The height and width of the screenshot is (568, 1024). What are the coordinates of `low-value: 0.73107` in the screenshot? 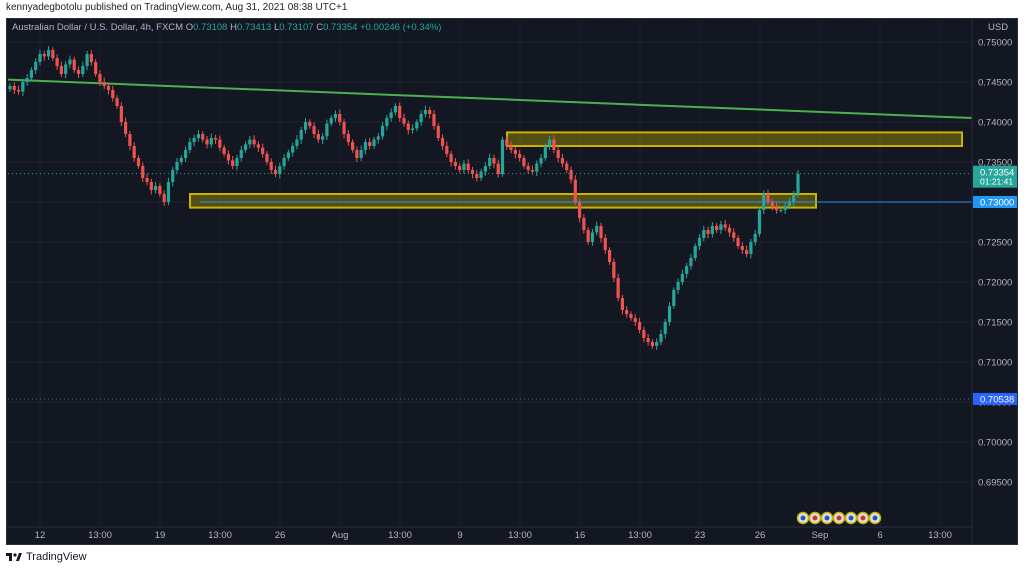 It's located at (296, 27).